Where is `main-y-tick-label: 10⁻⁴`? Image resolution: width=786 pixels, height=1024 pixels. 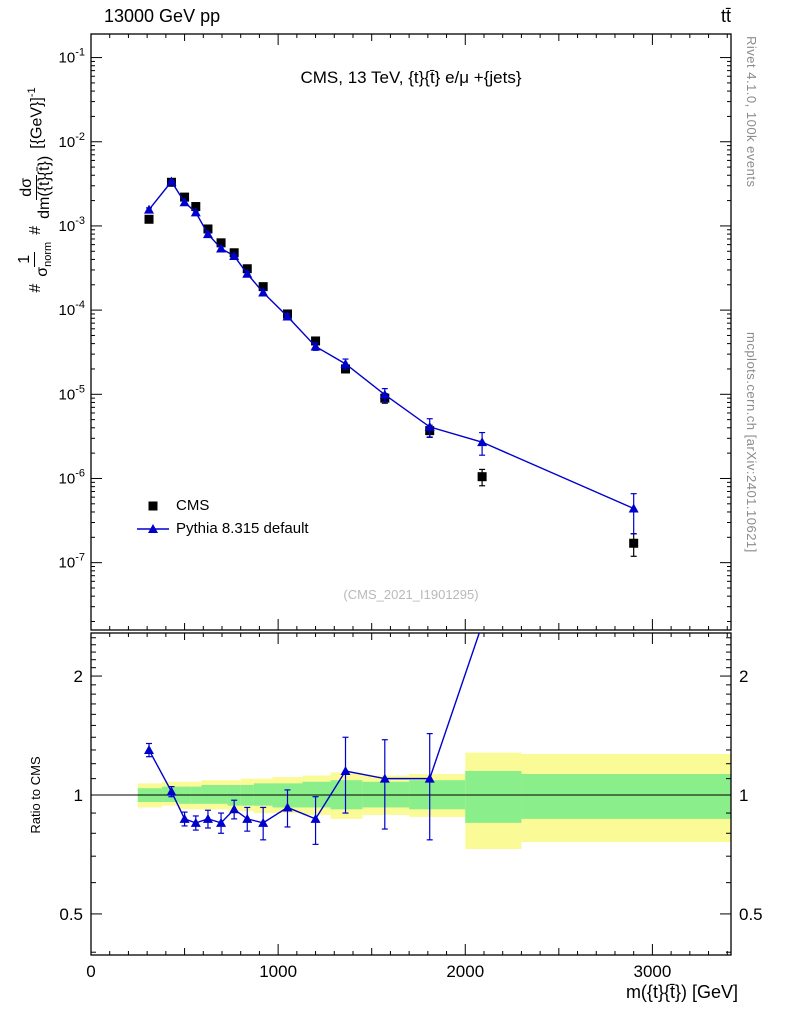 main-y-tick-label: 10⁻⁴ is located at coordinates (72, 309).